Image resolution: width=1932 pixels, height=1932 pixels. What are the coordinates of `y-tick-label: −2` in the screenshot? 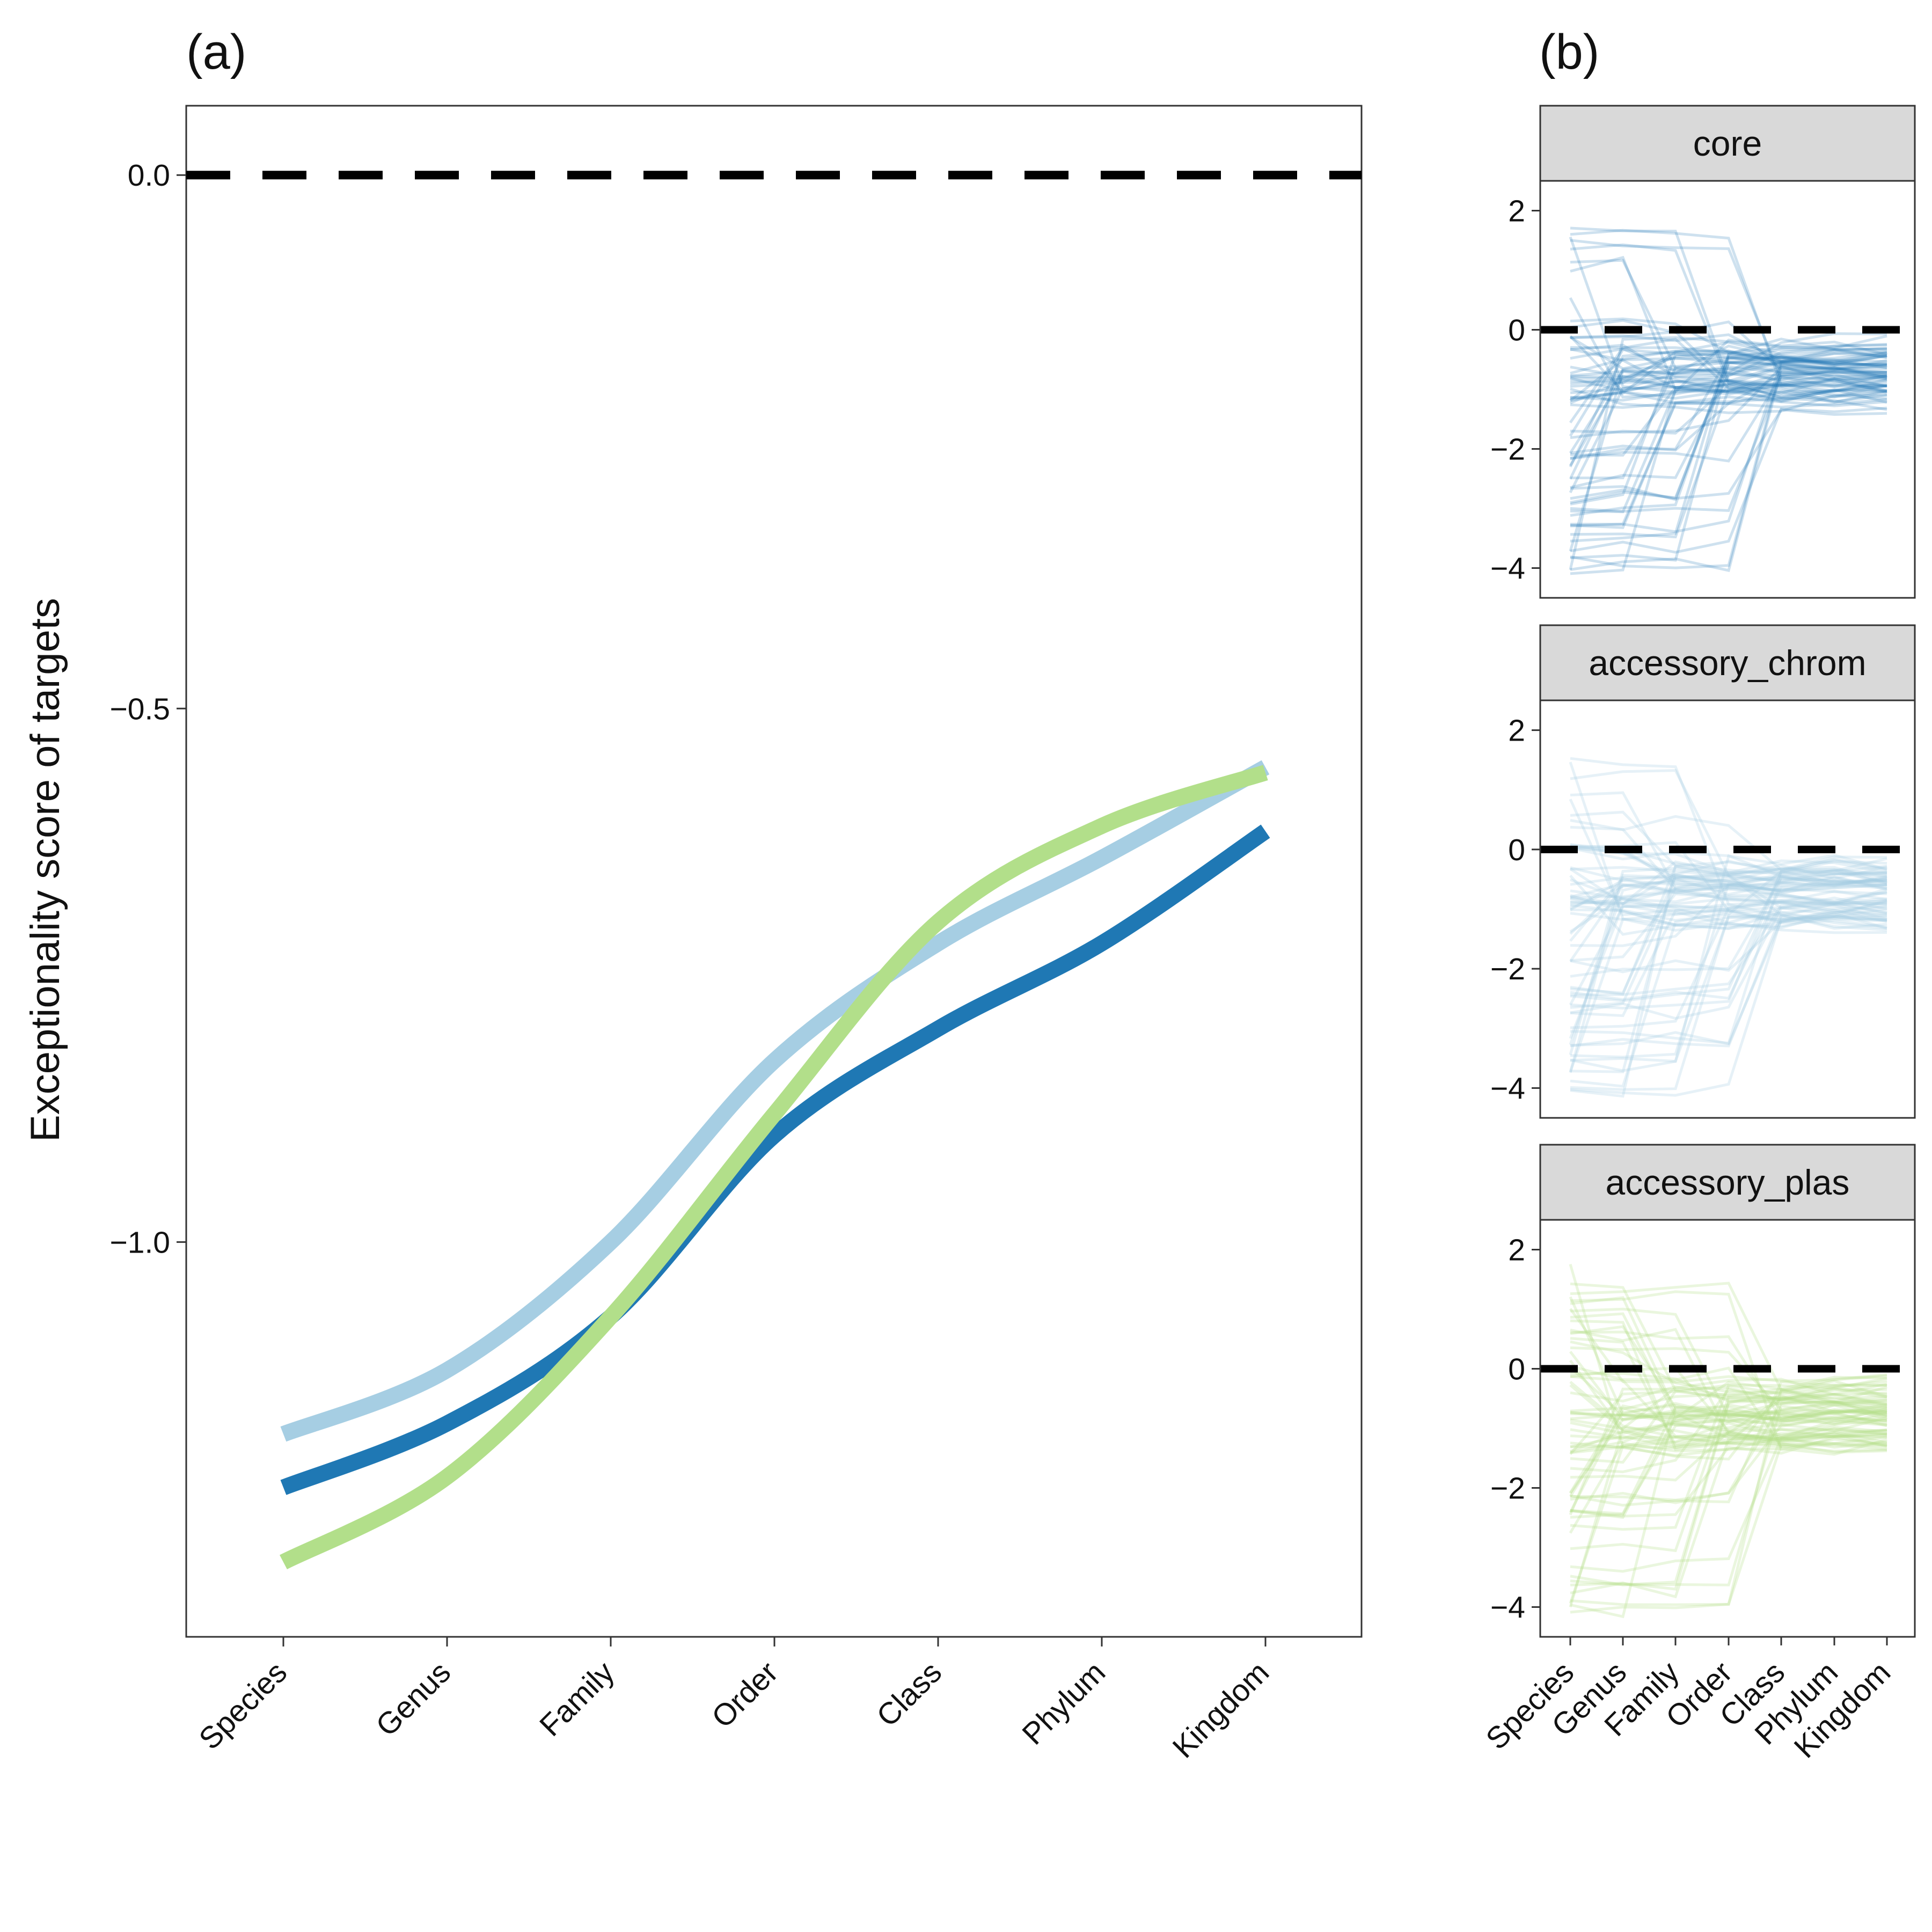 It's located at (1507, 969).